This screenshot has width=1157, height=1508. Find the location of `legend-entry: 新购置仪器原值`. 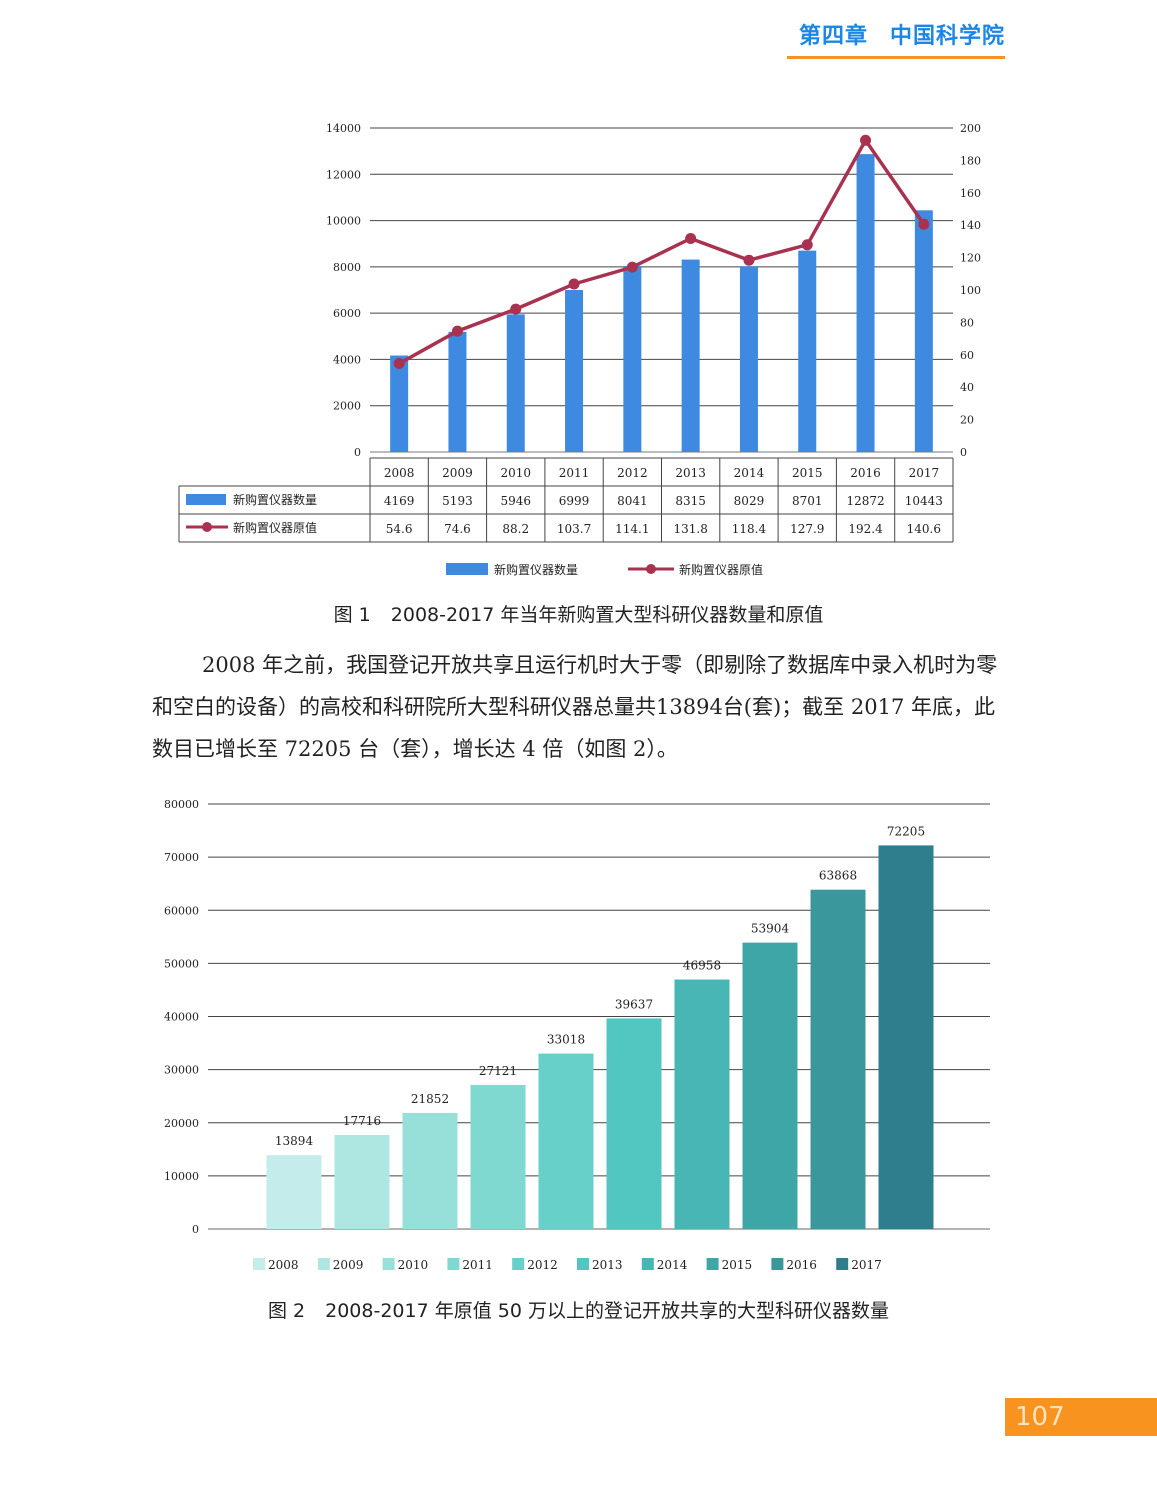

legend-entry: 新购置仪器原值 is located at coordinates (721, 569).